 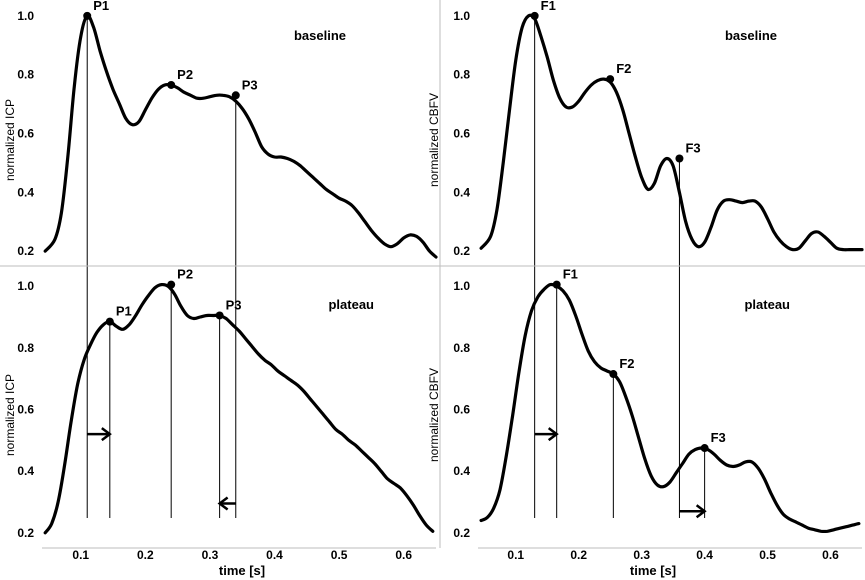 I want to click on xlabel-icp-plateau: time [s], so click(x=242, y=570).